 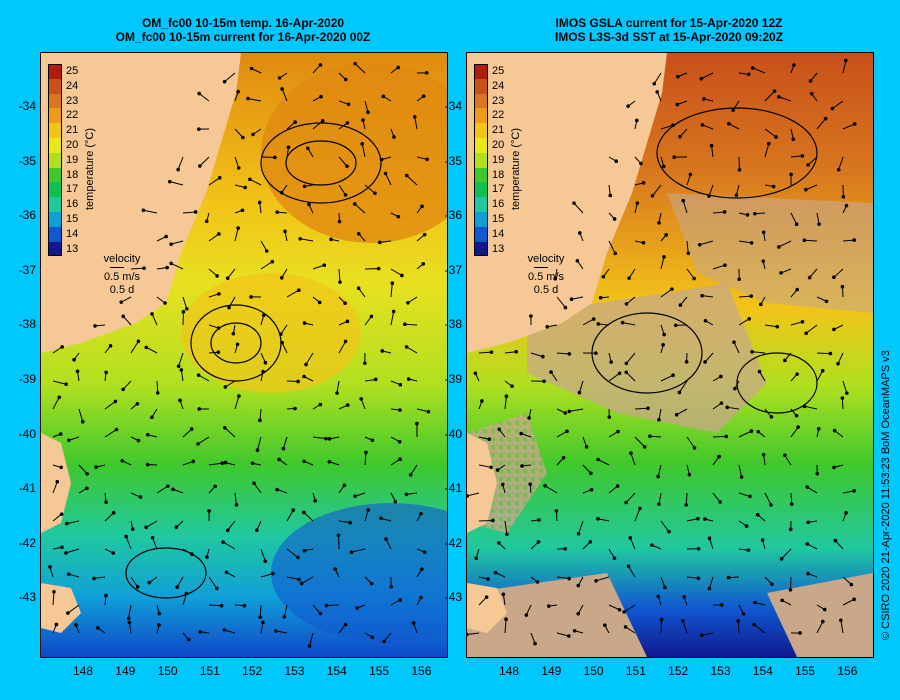 What do you see at coordinates (72, 115) in the screenshot?
I see `colorbar-tick-label: 22` at bounding box center [72, 115].